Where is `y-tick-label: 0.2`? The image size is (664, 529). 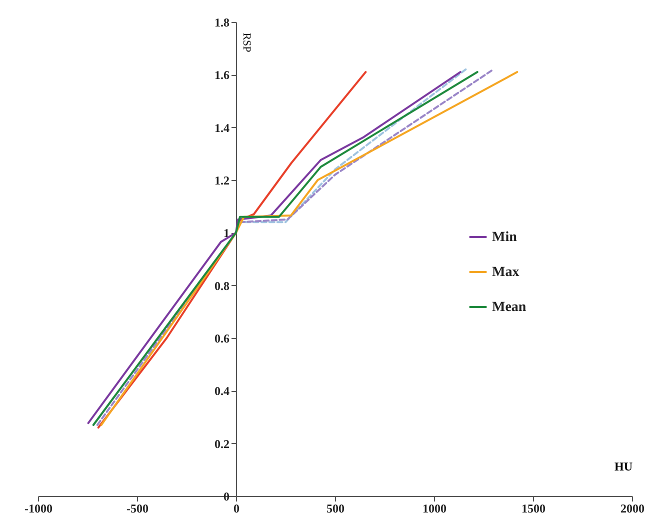 y-tick-label: 0.2 is located at coordinates (222, 443).